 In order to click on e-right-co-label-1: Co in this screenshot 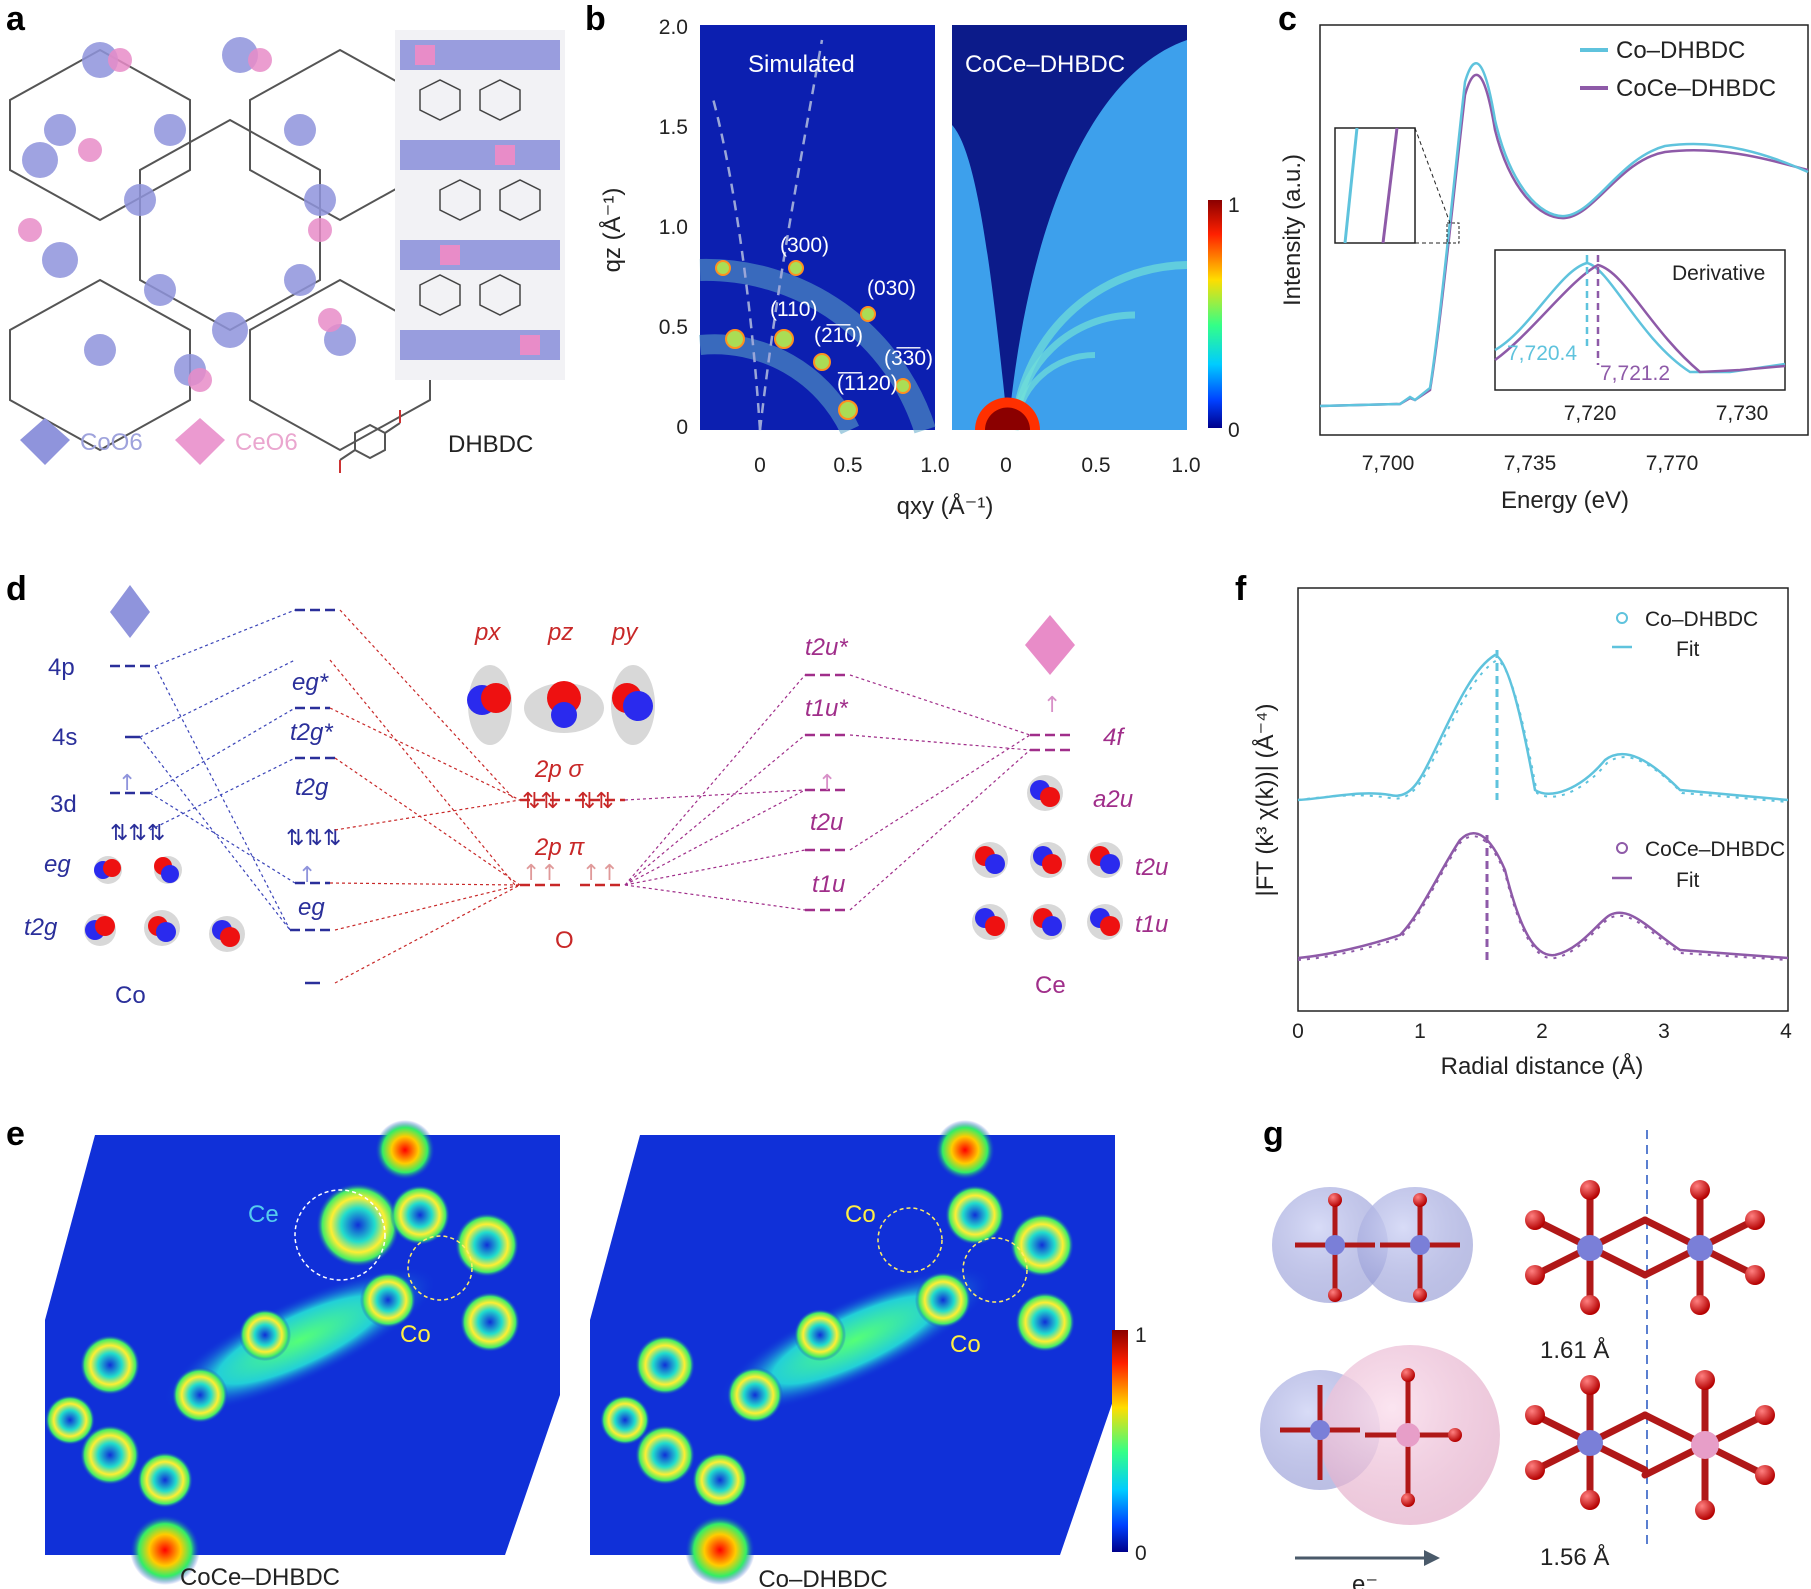, I will do `click(860, 1214)`.